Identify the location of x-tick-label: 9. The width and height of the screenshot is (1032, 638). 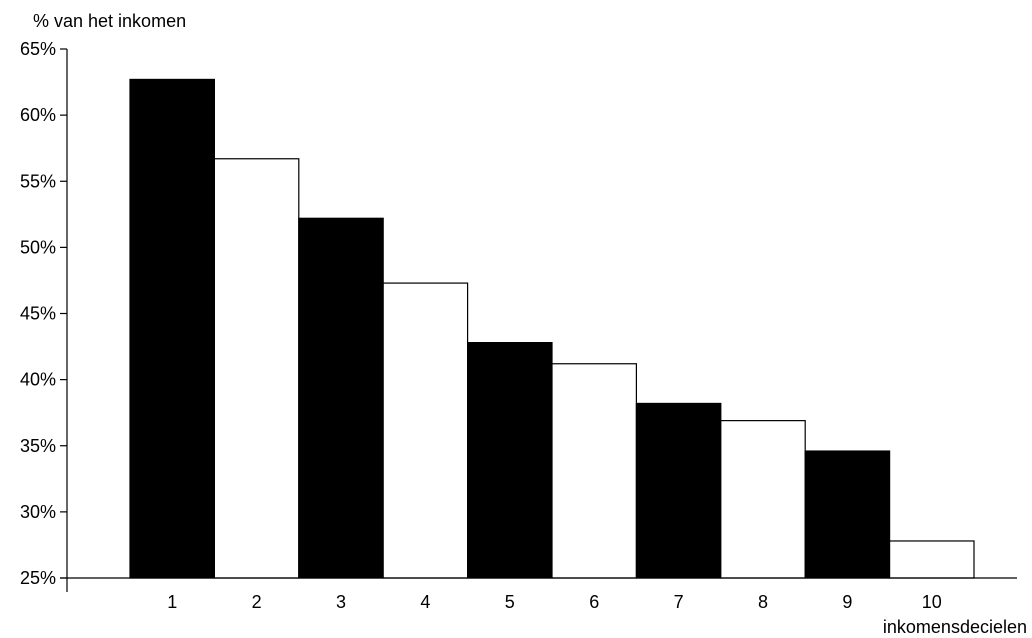
(847, 602).